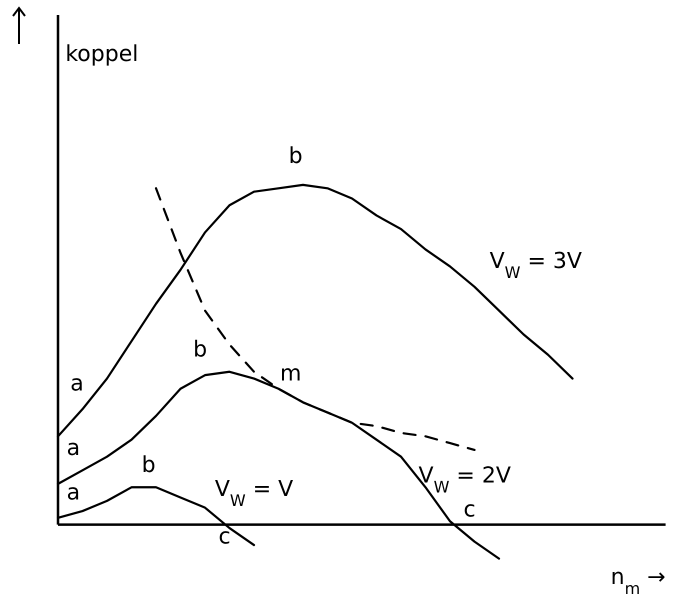 The height and width of the screenshot is (606, 679). What do you see at coordinates (295, 156) in the screenshot?
I see `text: b` at bounding box center [295, 156].